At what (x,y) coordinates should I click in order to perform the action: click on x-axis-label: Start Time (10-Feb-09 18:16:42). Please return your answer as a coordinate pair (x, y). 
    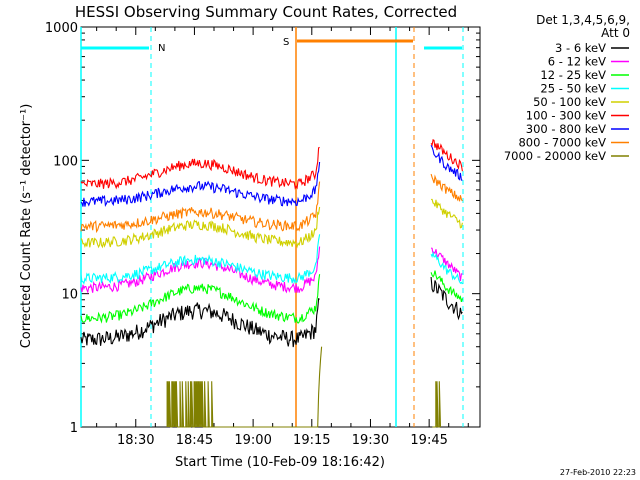
    Looking at the image, I should click on (280, 462).